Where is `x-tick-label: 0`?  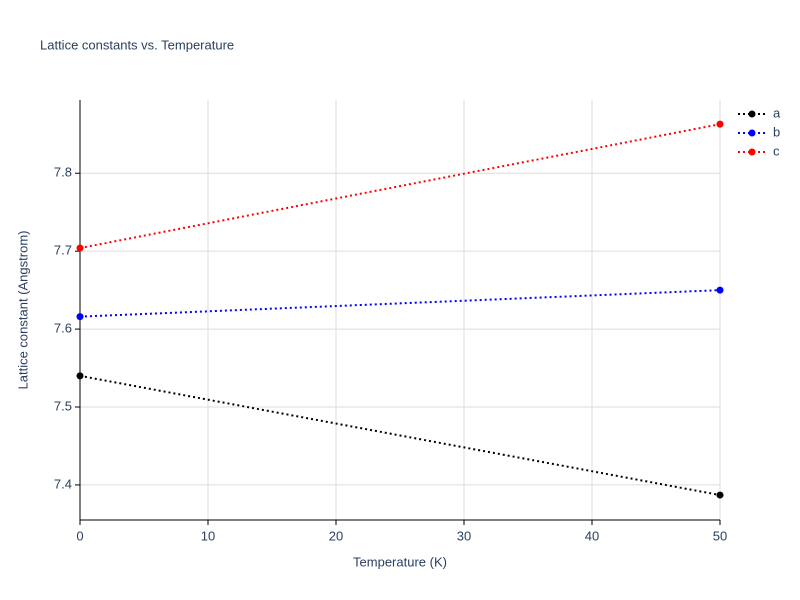
x-tick-label: 0 is located at coordinates (79, 535).